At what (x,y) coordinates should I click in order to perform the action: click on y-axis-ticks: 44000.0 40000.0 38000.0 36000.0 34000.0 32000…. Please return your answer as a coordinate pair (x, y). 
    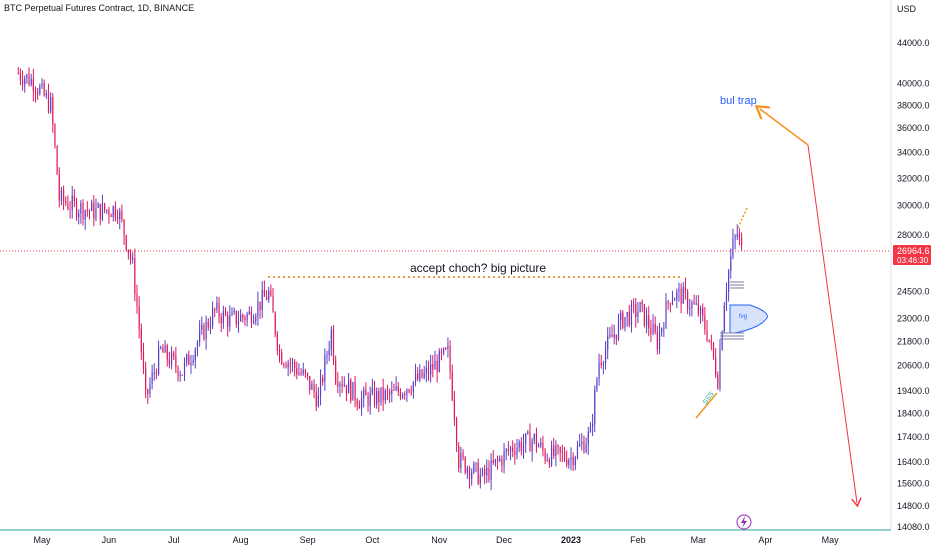
    Looking at the image, I should click on (913, 285).